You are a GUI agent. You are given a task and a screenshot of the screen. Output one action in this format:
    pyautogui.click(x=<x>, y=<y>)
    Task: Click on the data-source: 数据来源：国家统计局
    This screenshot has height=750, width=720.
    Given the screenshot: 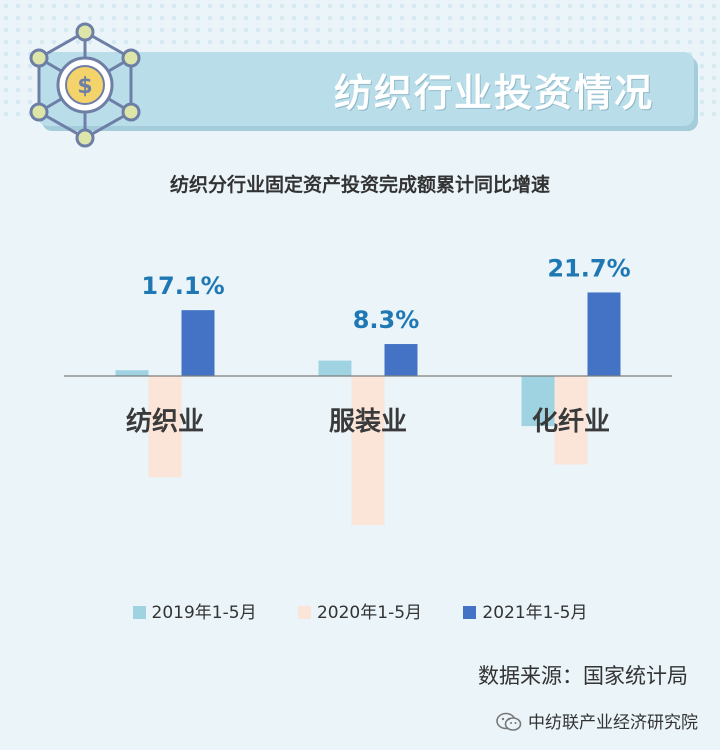 What is the action you would take?
    pyautogui.click(x=583, y=676)
    